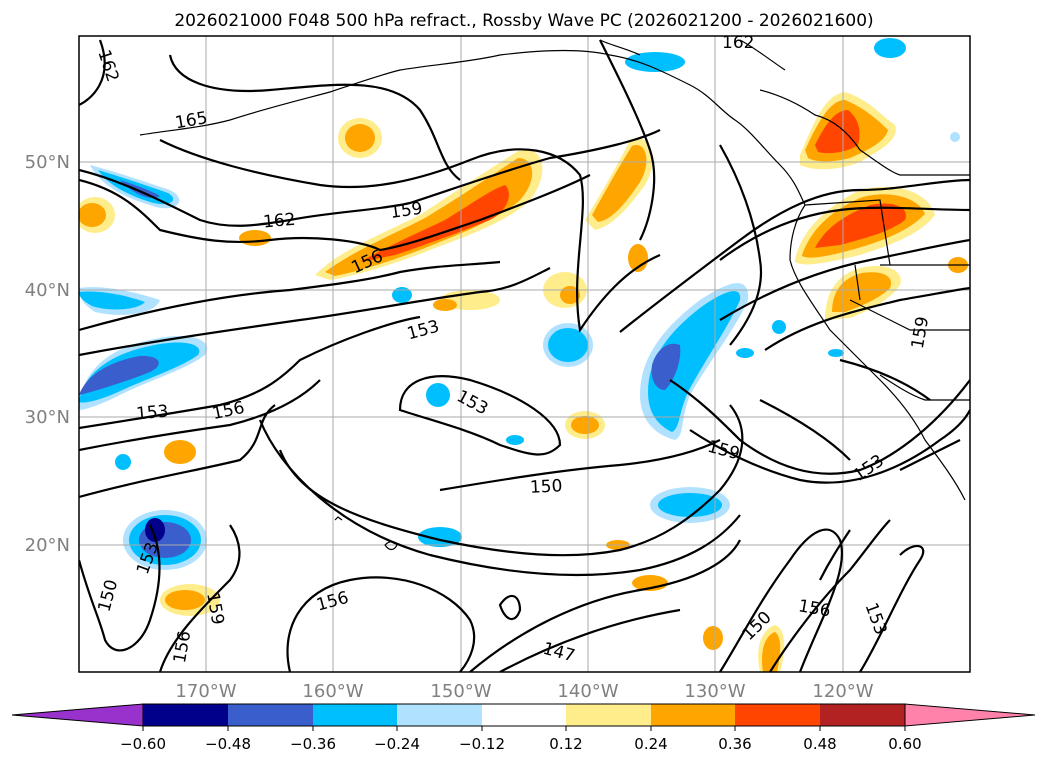  Describe the element at coordinates (228, 744) in the screenshot. I see `colorbar-tick-label: −0.48` at that location.